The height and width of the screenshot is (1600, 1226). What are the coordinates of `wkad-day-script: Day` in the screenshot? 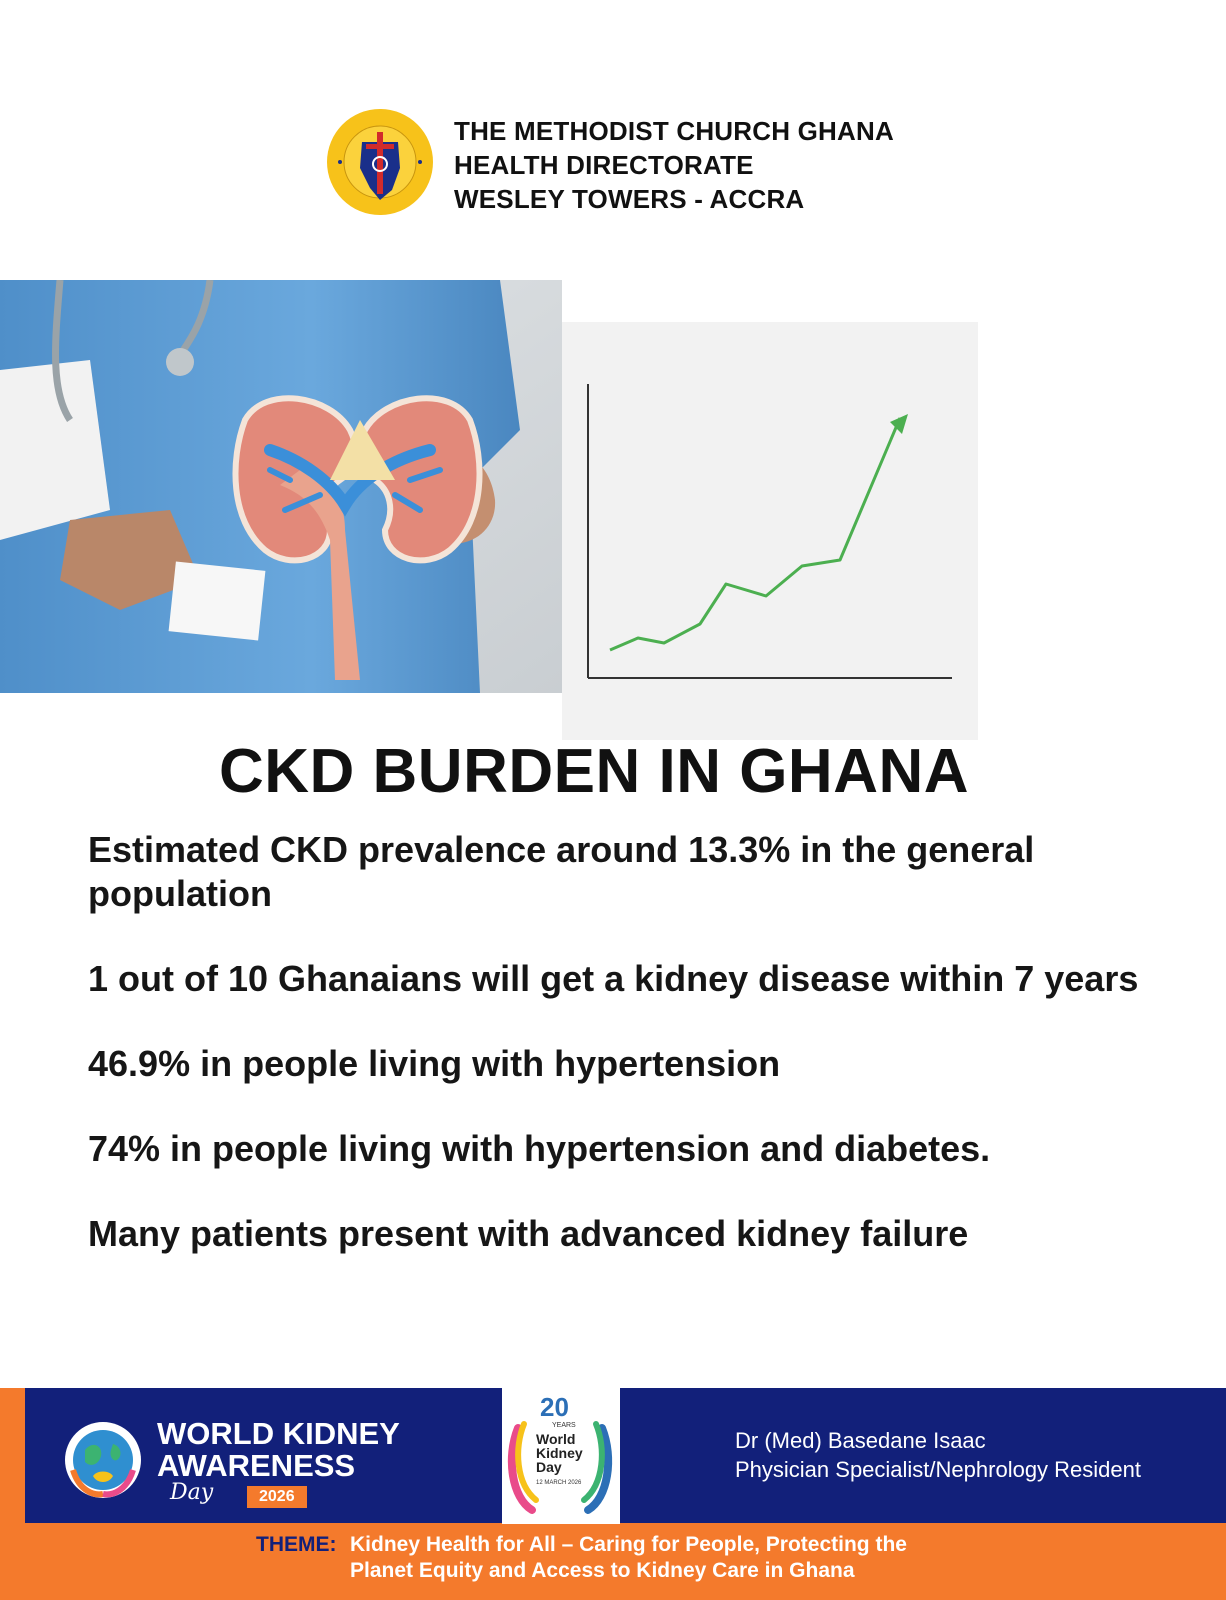 It's located at (192, 1492).